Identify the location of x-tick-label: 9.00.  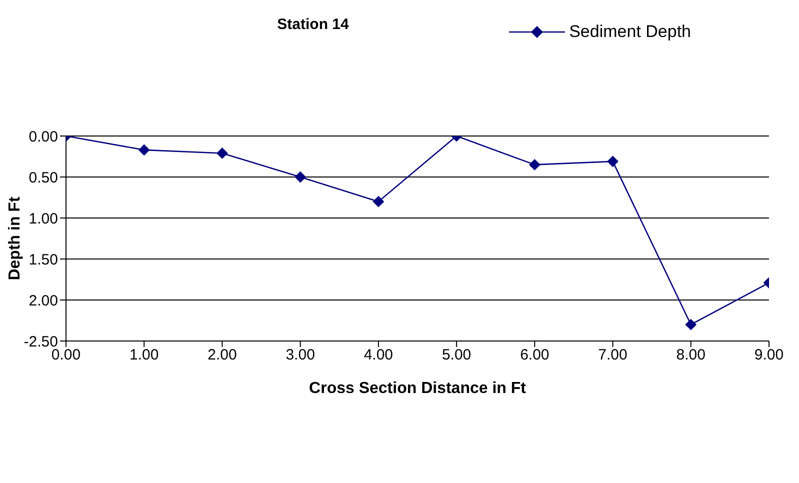
(769, 355).